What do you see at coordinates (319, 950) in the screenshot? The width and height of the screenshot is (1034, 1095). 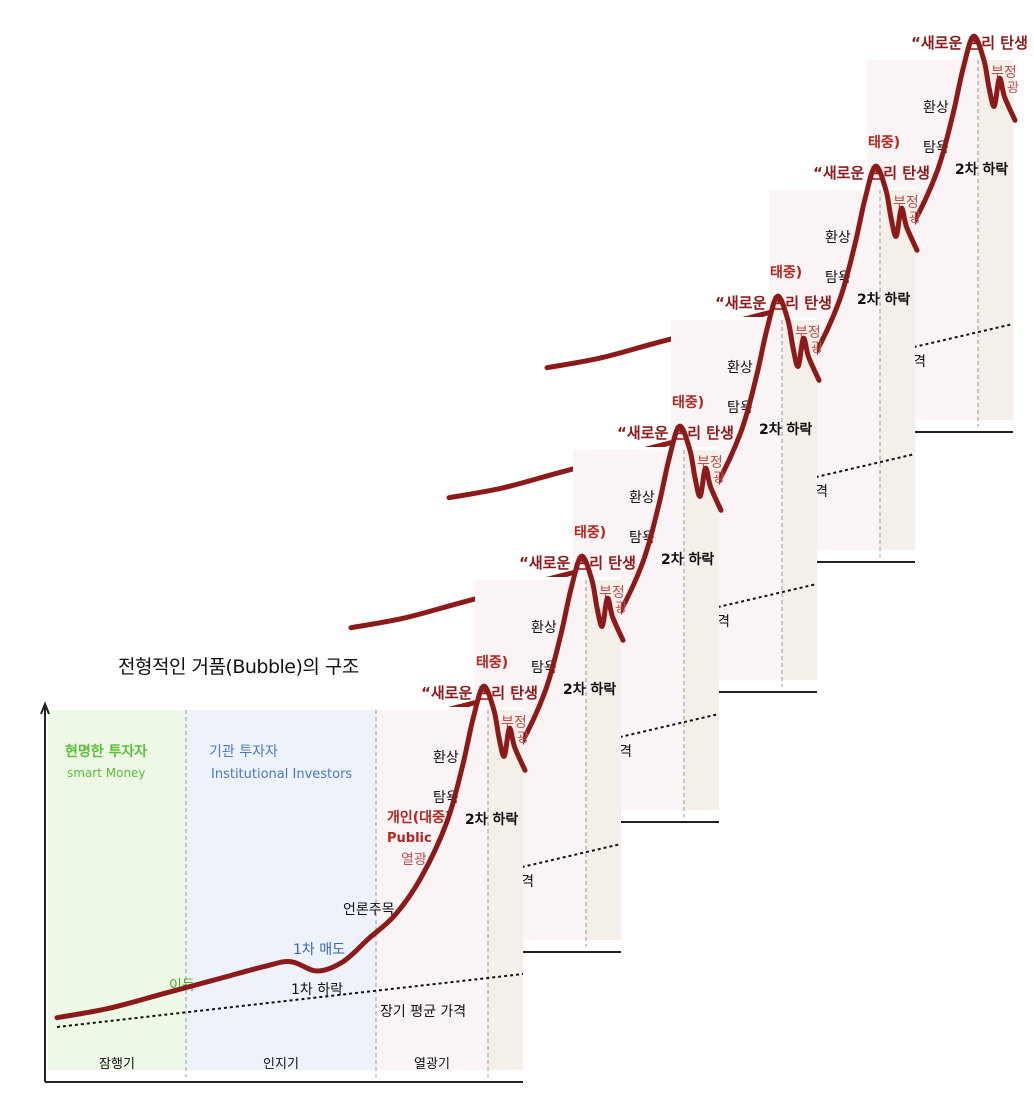 I see `label-first-sell: 1차 매도` at bounding box center [319, 950].